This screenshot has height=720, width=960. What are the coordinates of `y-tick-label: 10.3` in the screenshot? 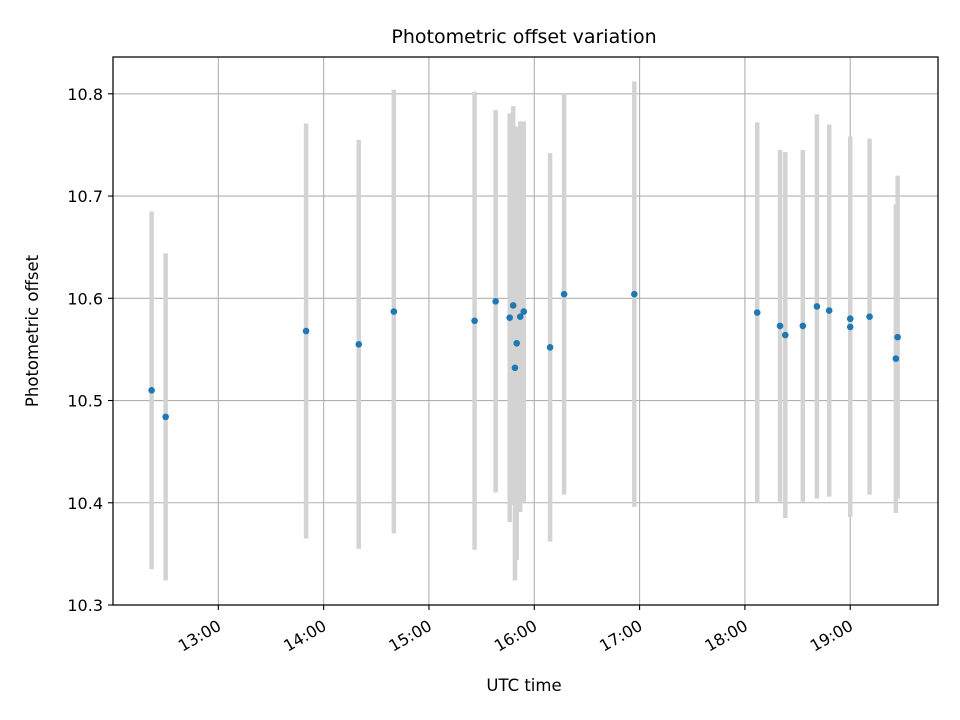 It's located at (85, 605).